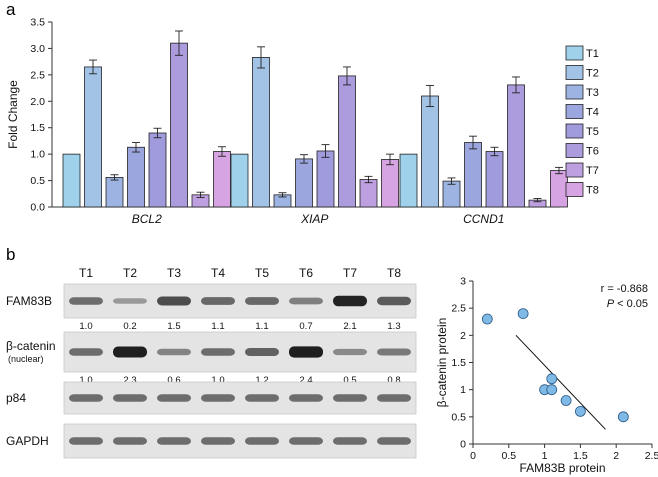 The height and width of the screenshot is (477, 658). I want to click on y-tick-label: 3, so click(463, 282).